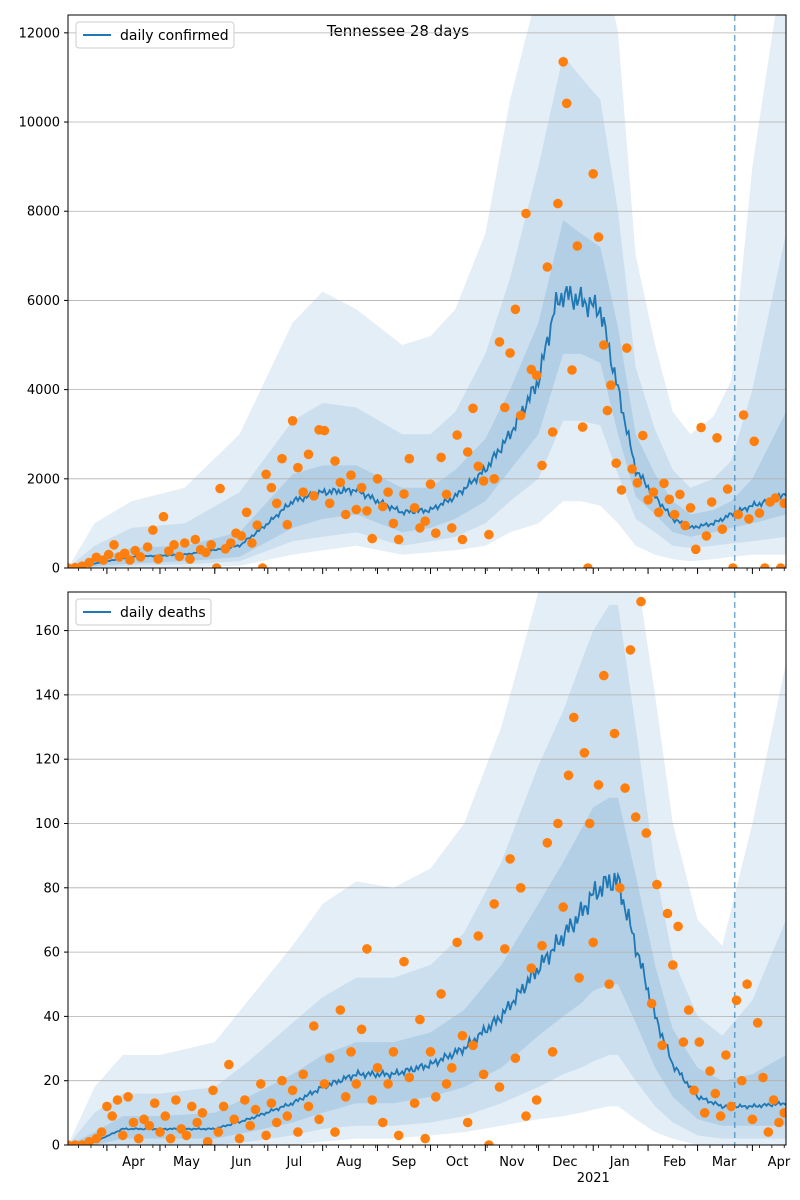 The image size is (800, 1200). Describe the element at coordinates (348, 1162) in the screenshot. I see `x-tick-label: Aug` at that location.